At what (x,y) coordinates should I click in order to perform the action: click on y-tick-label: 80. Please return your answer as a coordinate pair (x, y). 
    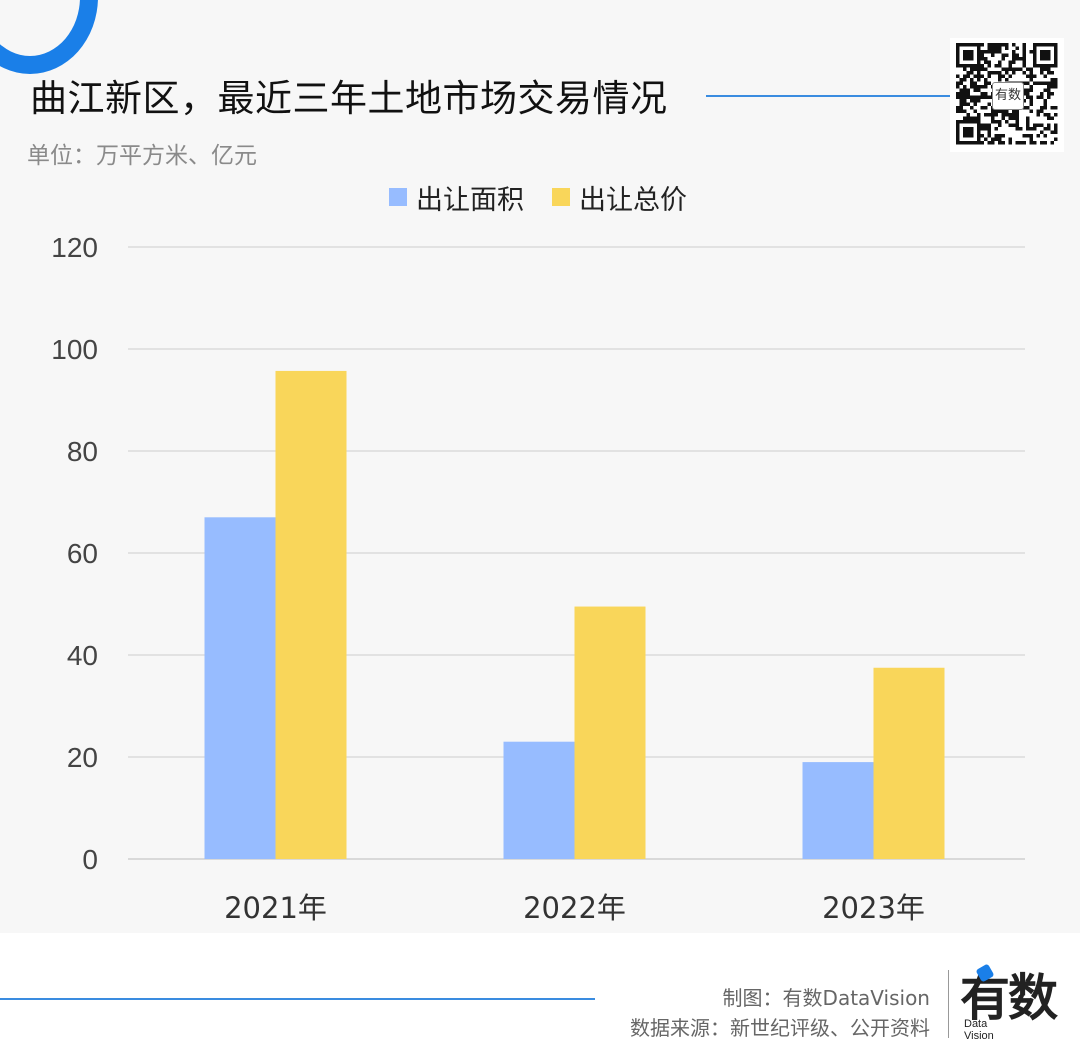
    Looking at the image, I should click on (82, 451).